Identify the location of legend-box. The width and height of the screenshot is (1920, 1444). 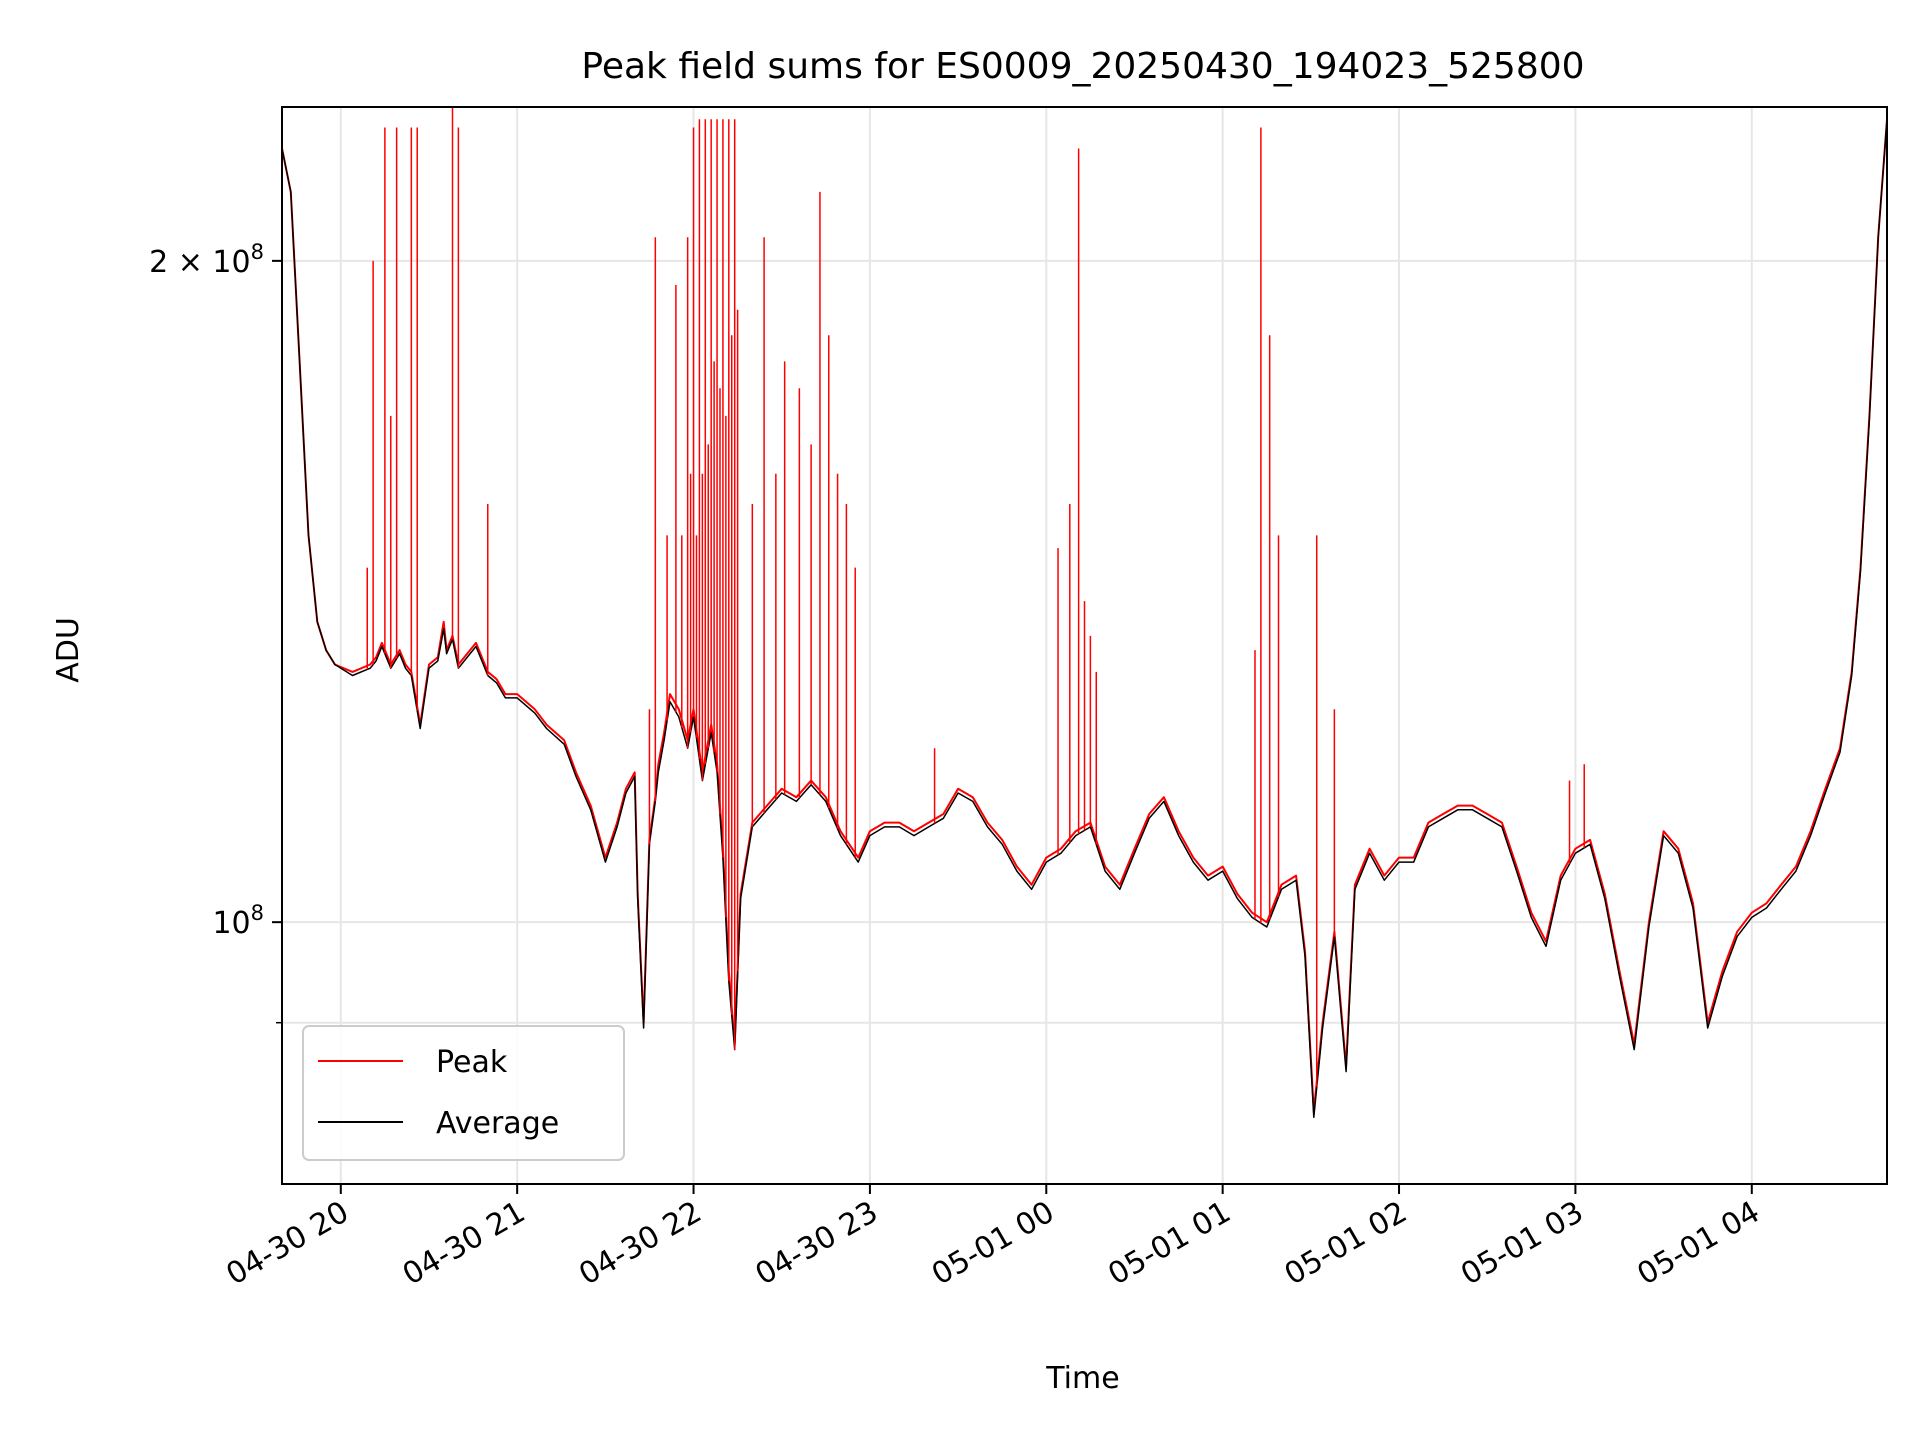
(463, 1093).